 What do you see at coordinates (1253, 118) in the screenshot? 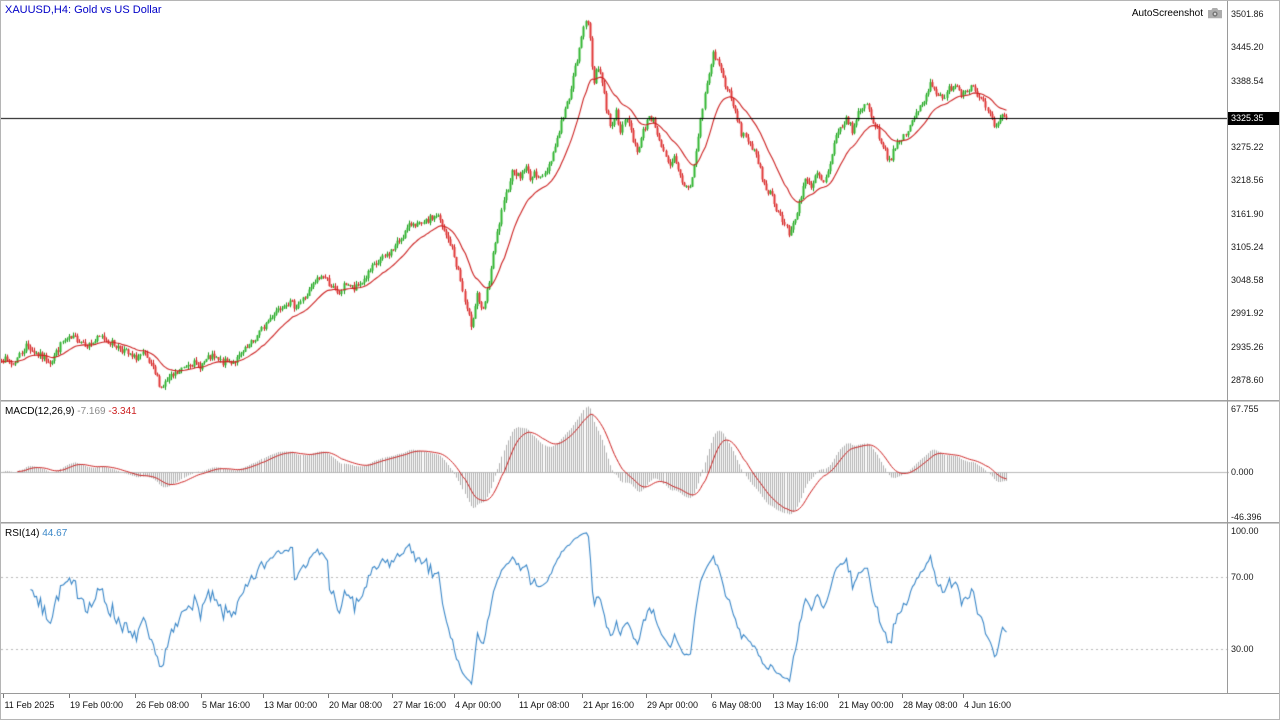
I see `current-price-badge: 3325.35` at bounding box center [1253, 118].